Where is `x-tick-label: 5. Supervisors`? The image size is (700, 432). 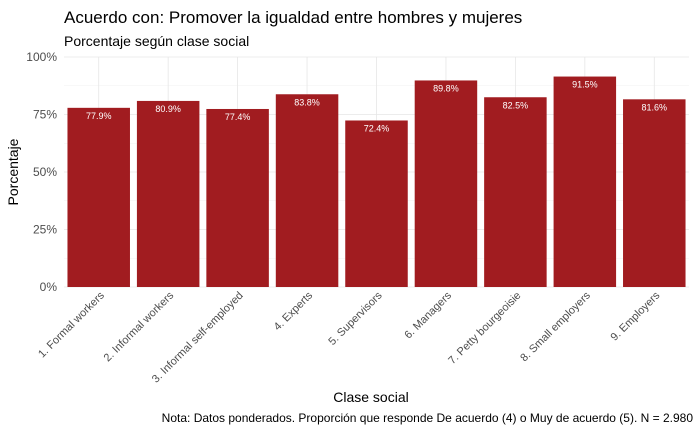 x-tick-label: 5. Supervisors is located at coordinates (355, 318).